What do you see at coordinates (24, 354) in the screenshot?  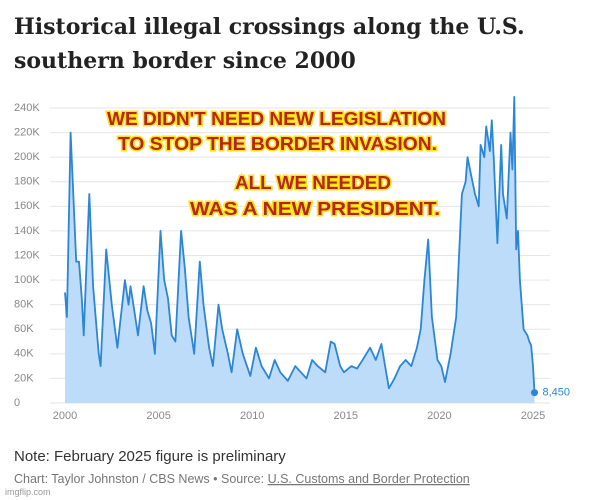 I see `y-tick-label: 40K` at bounding box center [24, 354].